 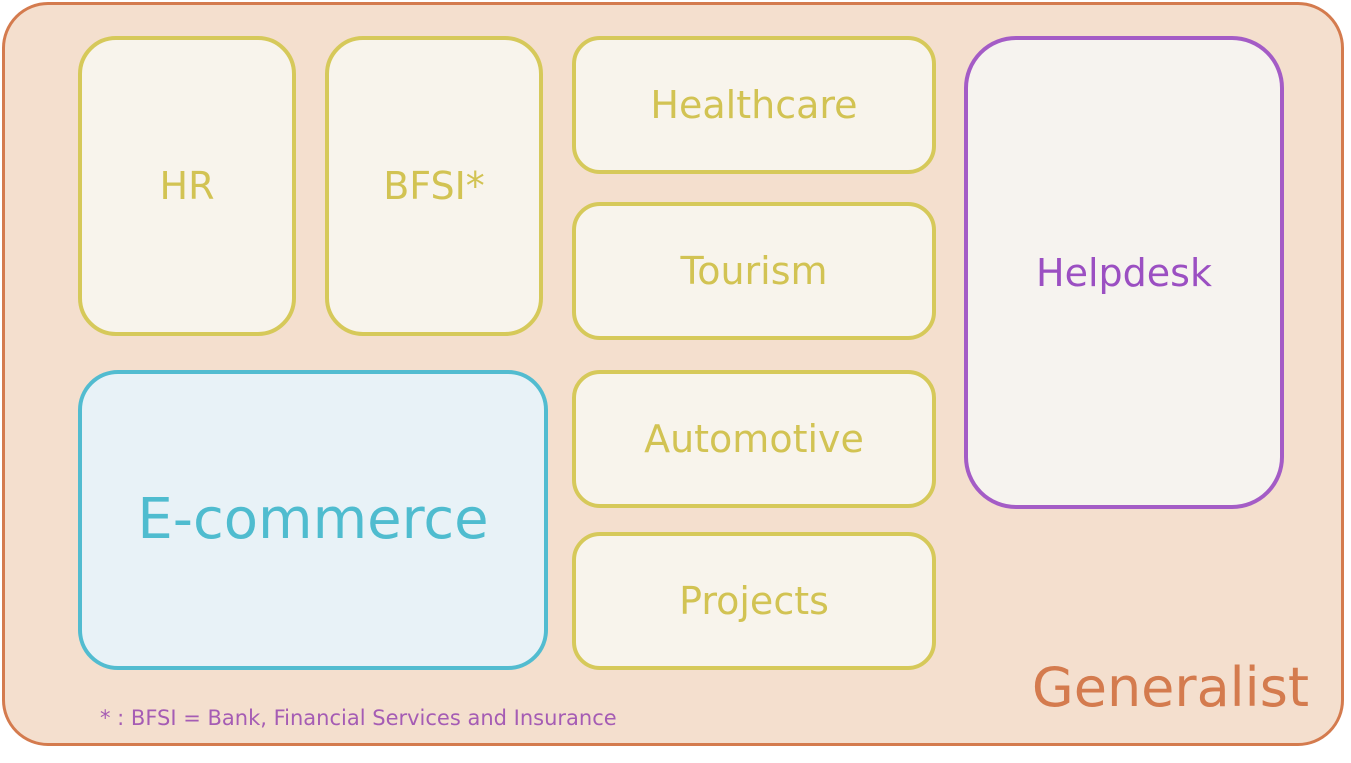 I want to click on hr-box: HR, so click(x=187, y=186).